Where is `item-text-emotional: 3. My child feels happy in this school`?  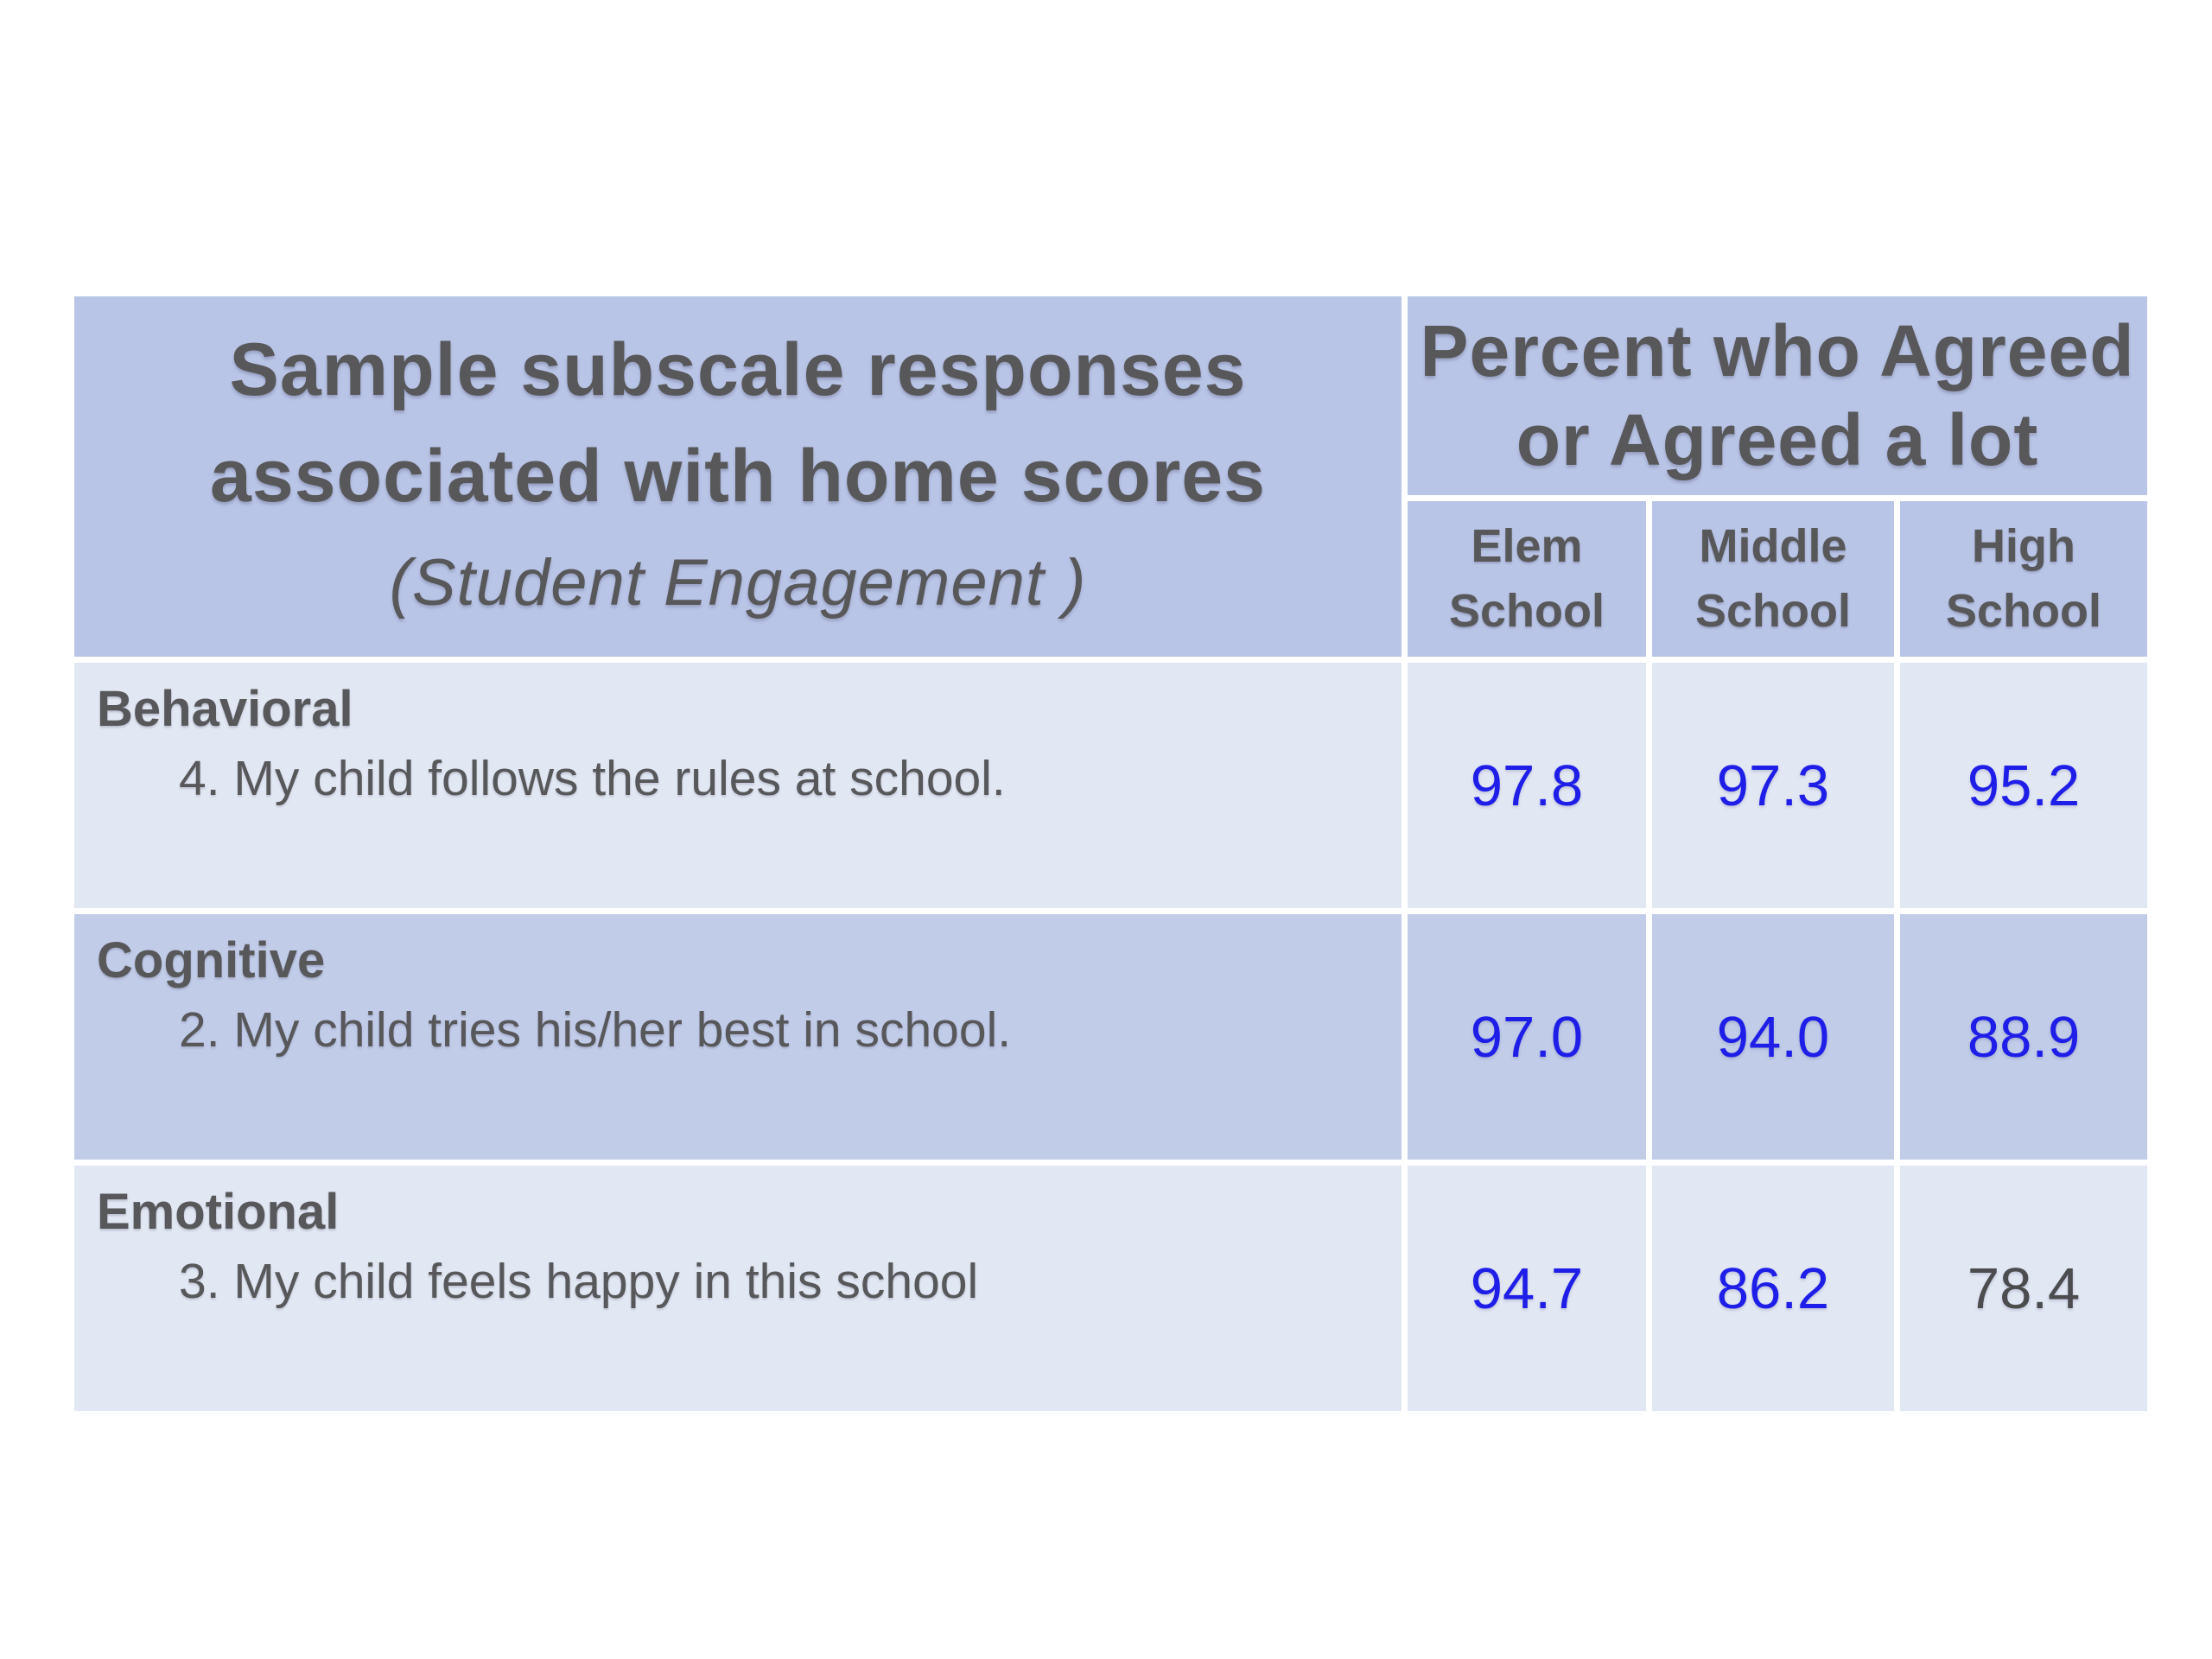 item-text-emotional: 3. My child feels happy in this school is located at coordinates (579, 1281).